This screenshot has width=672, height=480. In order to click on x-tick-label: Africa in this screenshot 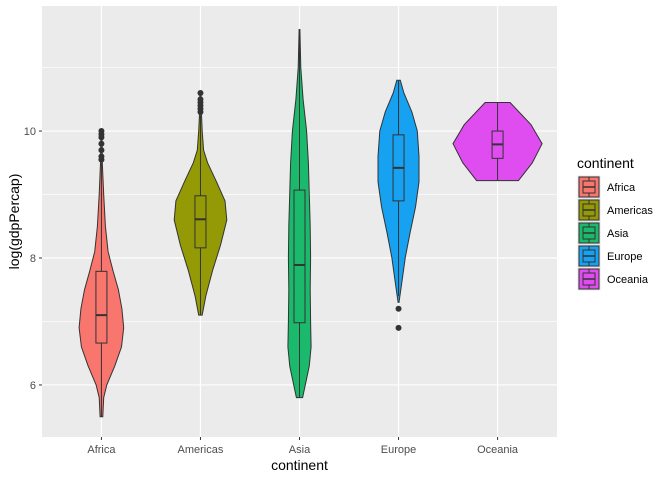, I will do `click(101, 450)`.